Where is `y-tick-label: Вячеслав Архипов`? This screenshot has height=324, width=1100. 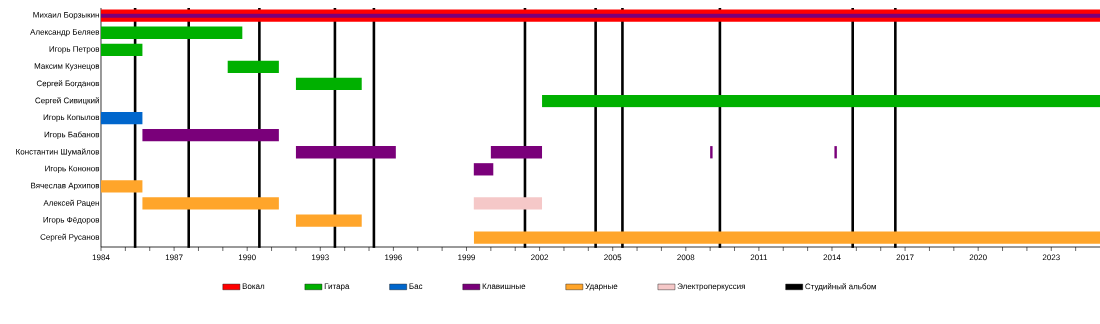
y-tick-label: Вячеслав Архипов is located at coordinates (65, 186).